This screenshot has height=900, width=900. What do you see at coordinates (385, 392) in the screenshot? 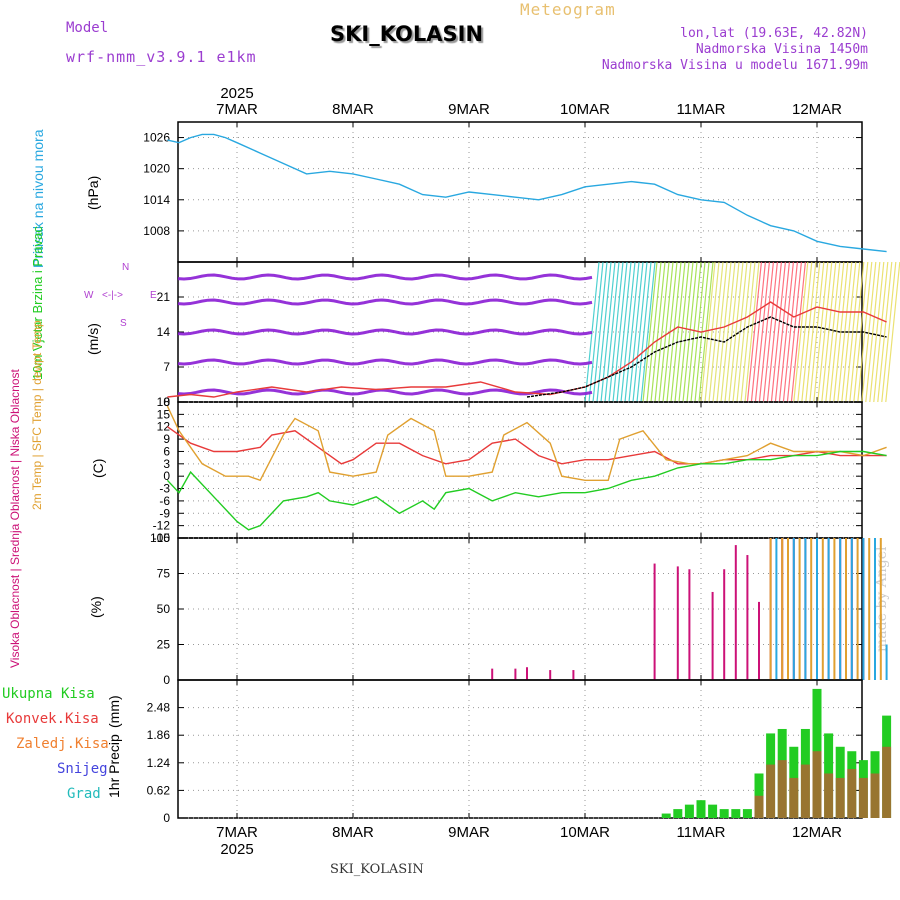
I see `wind-barb-row` at bounding box center [385, 392].